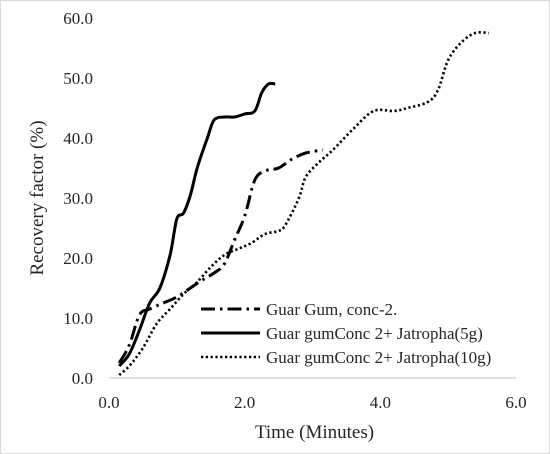 The image size is (550, 454). What do you see at coordinates (78, 78) in the screenshot?
I see `y-tick-label: 50.0` at bounding box center [78, 78].